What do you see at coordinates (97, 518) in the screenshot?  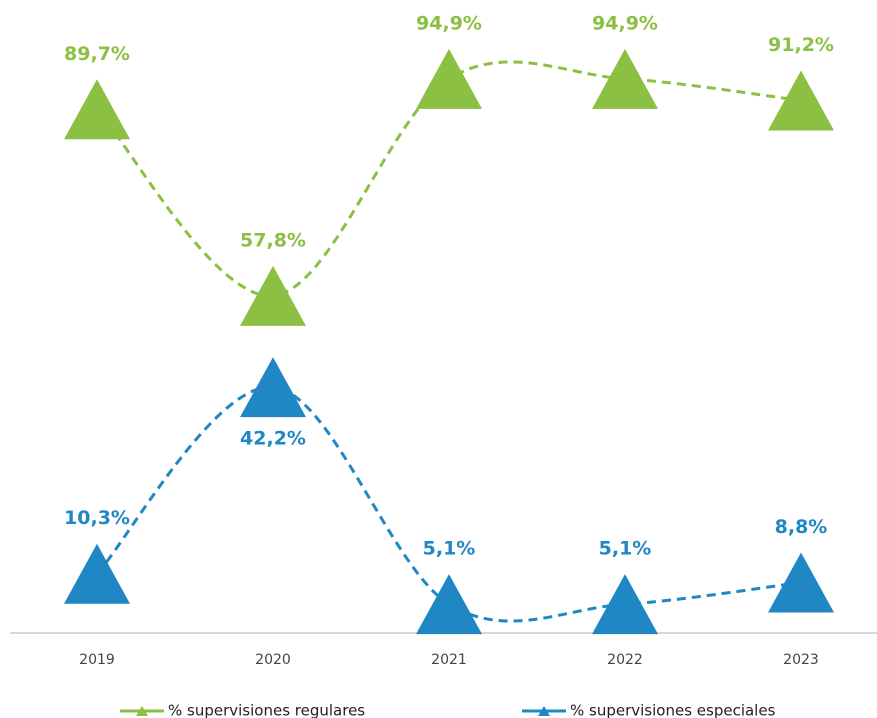 I see `value-label: 10,3%` at bounding box center [97, 518].